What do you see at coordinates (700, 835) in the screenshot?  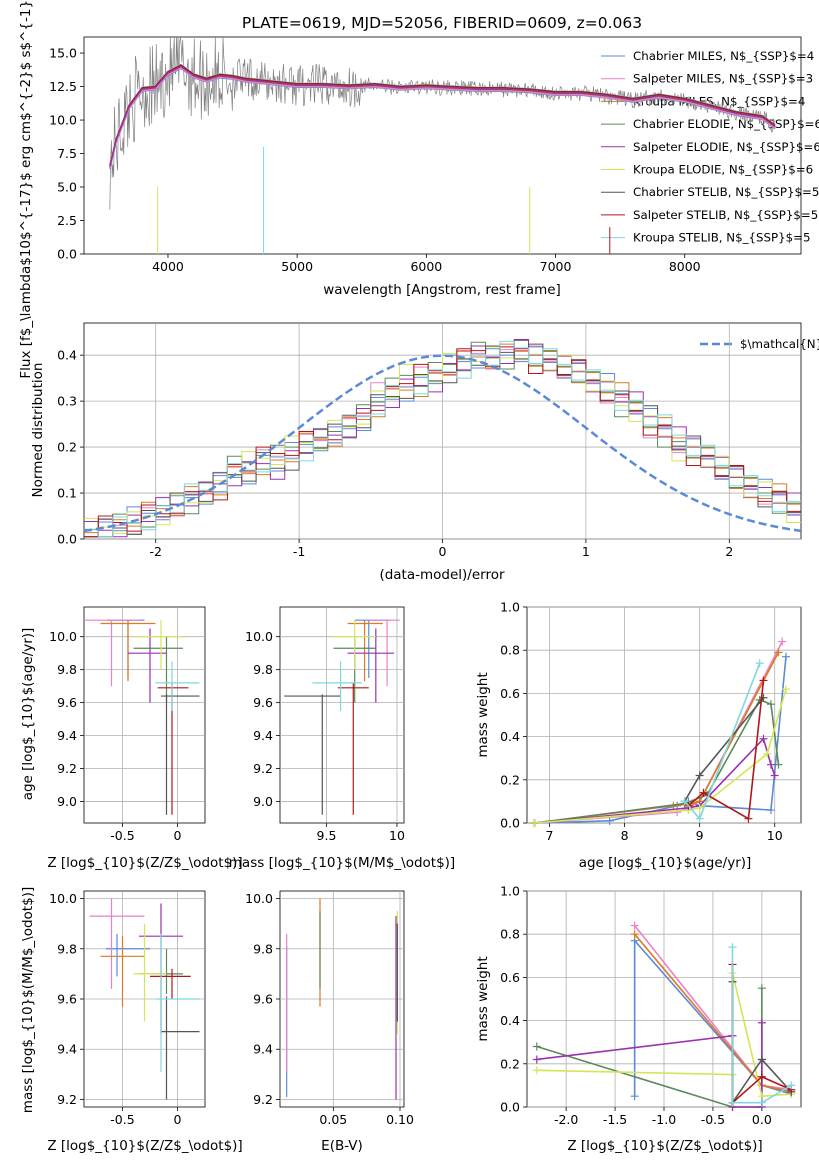 I see `weight-vs-age-xtick-label: 9` at bounding box center [700, 835].